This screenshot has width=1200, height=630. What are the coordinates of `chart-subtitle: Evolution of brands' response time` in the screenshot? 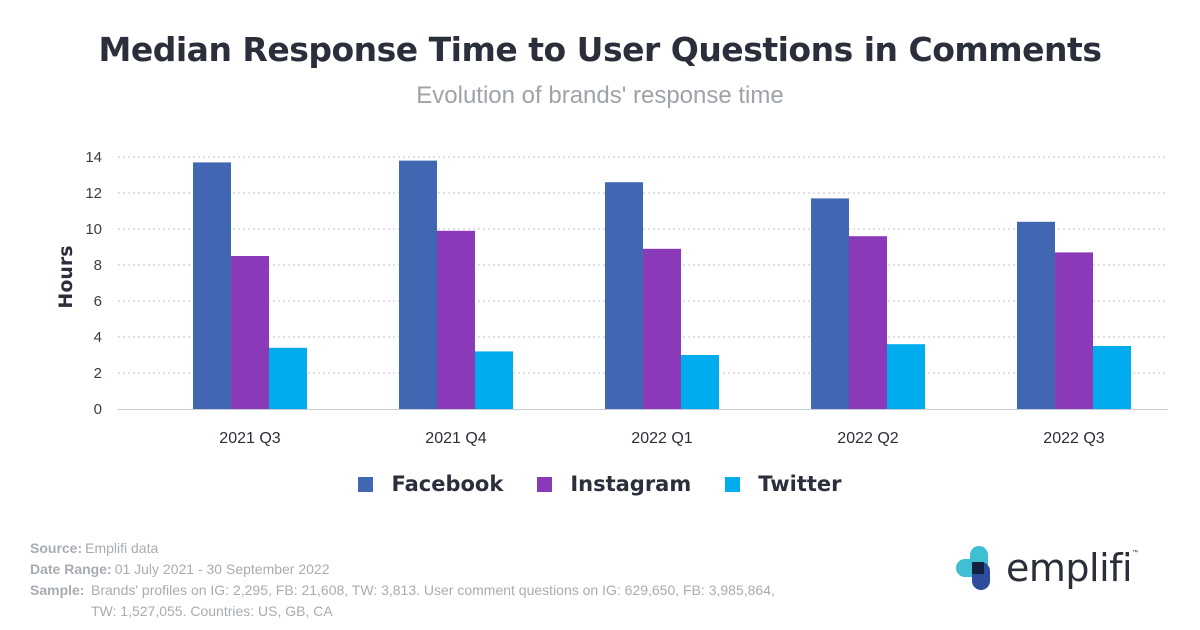 It's located at (600, 95).